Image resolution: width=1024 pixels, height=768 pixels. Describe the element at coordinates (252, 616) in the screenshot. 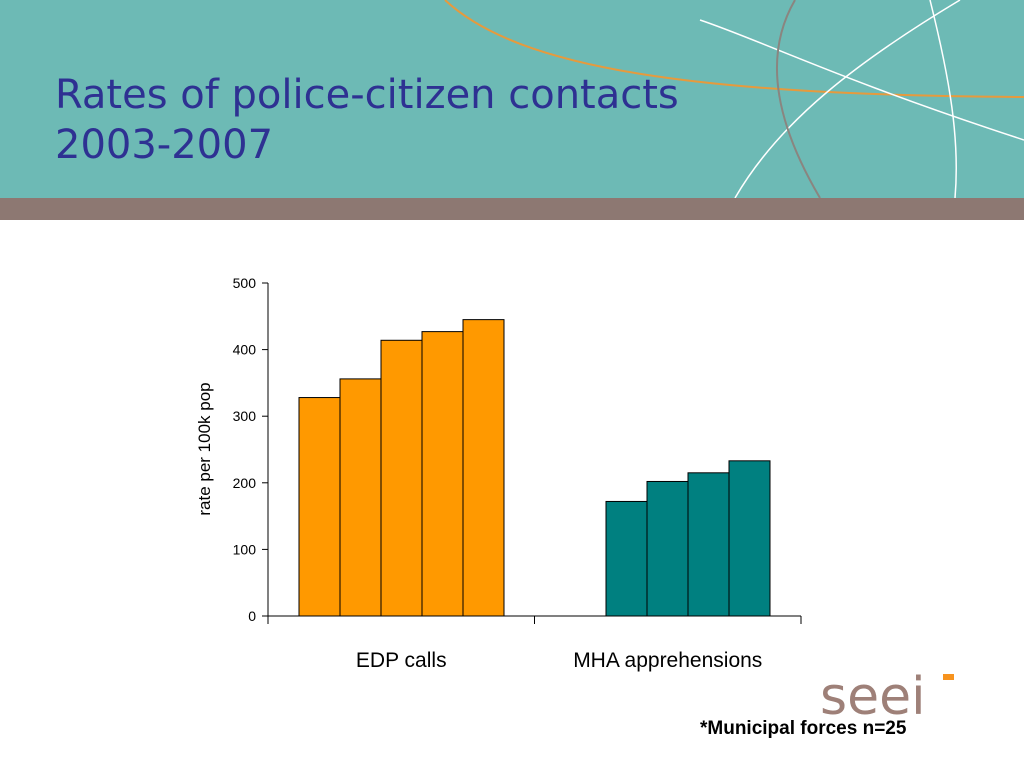

I see `y-tick-label-0: 0` at that location.